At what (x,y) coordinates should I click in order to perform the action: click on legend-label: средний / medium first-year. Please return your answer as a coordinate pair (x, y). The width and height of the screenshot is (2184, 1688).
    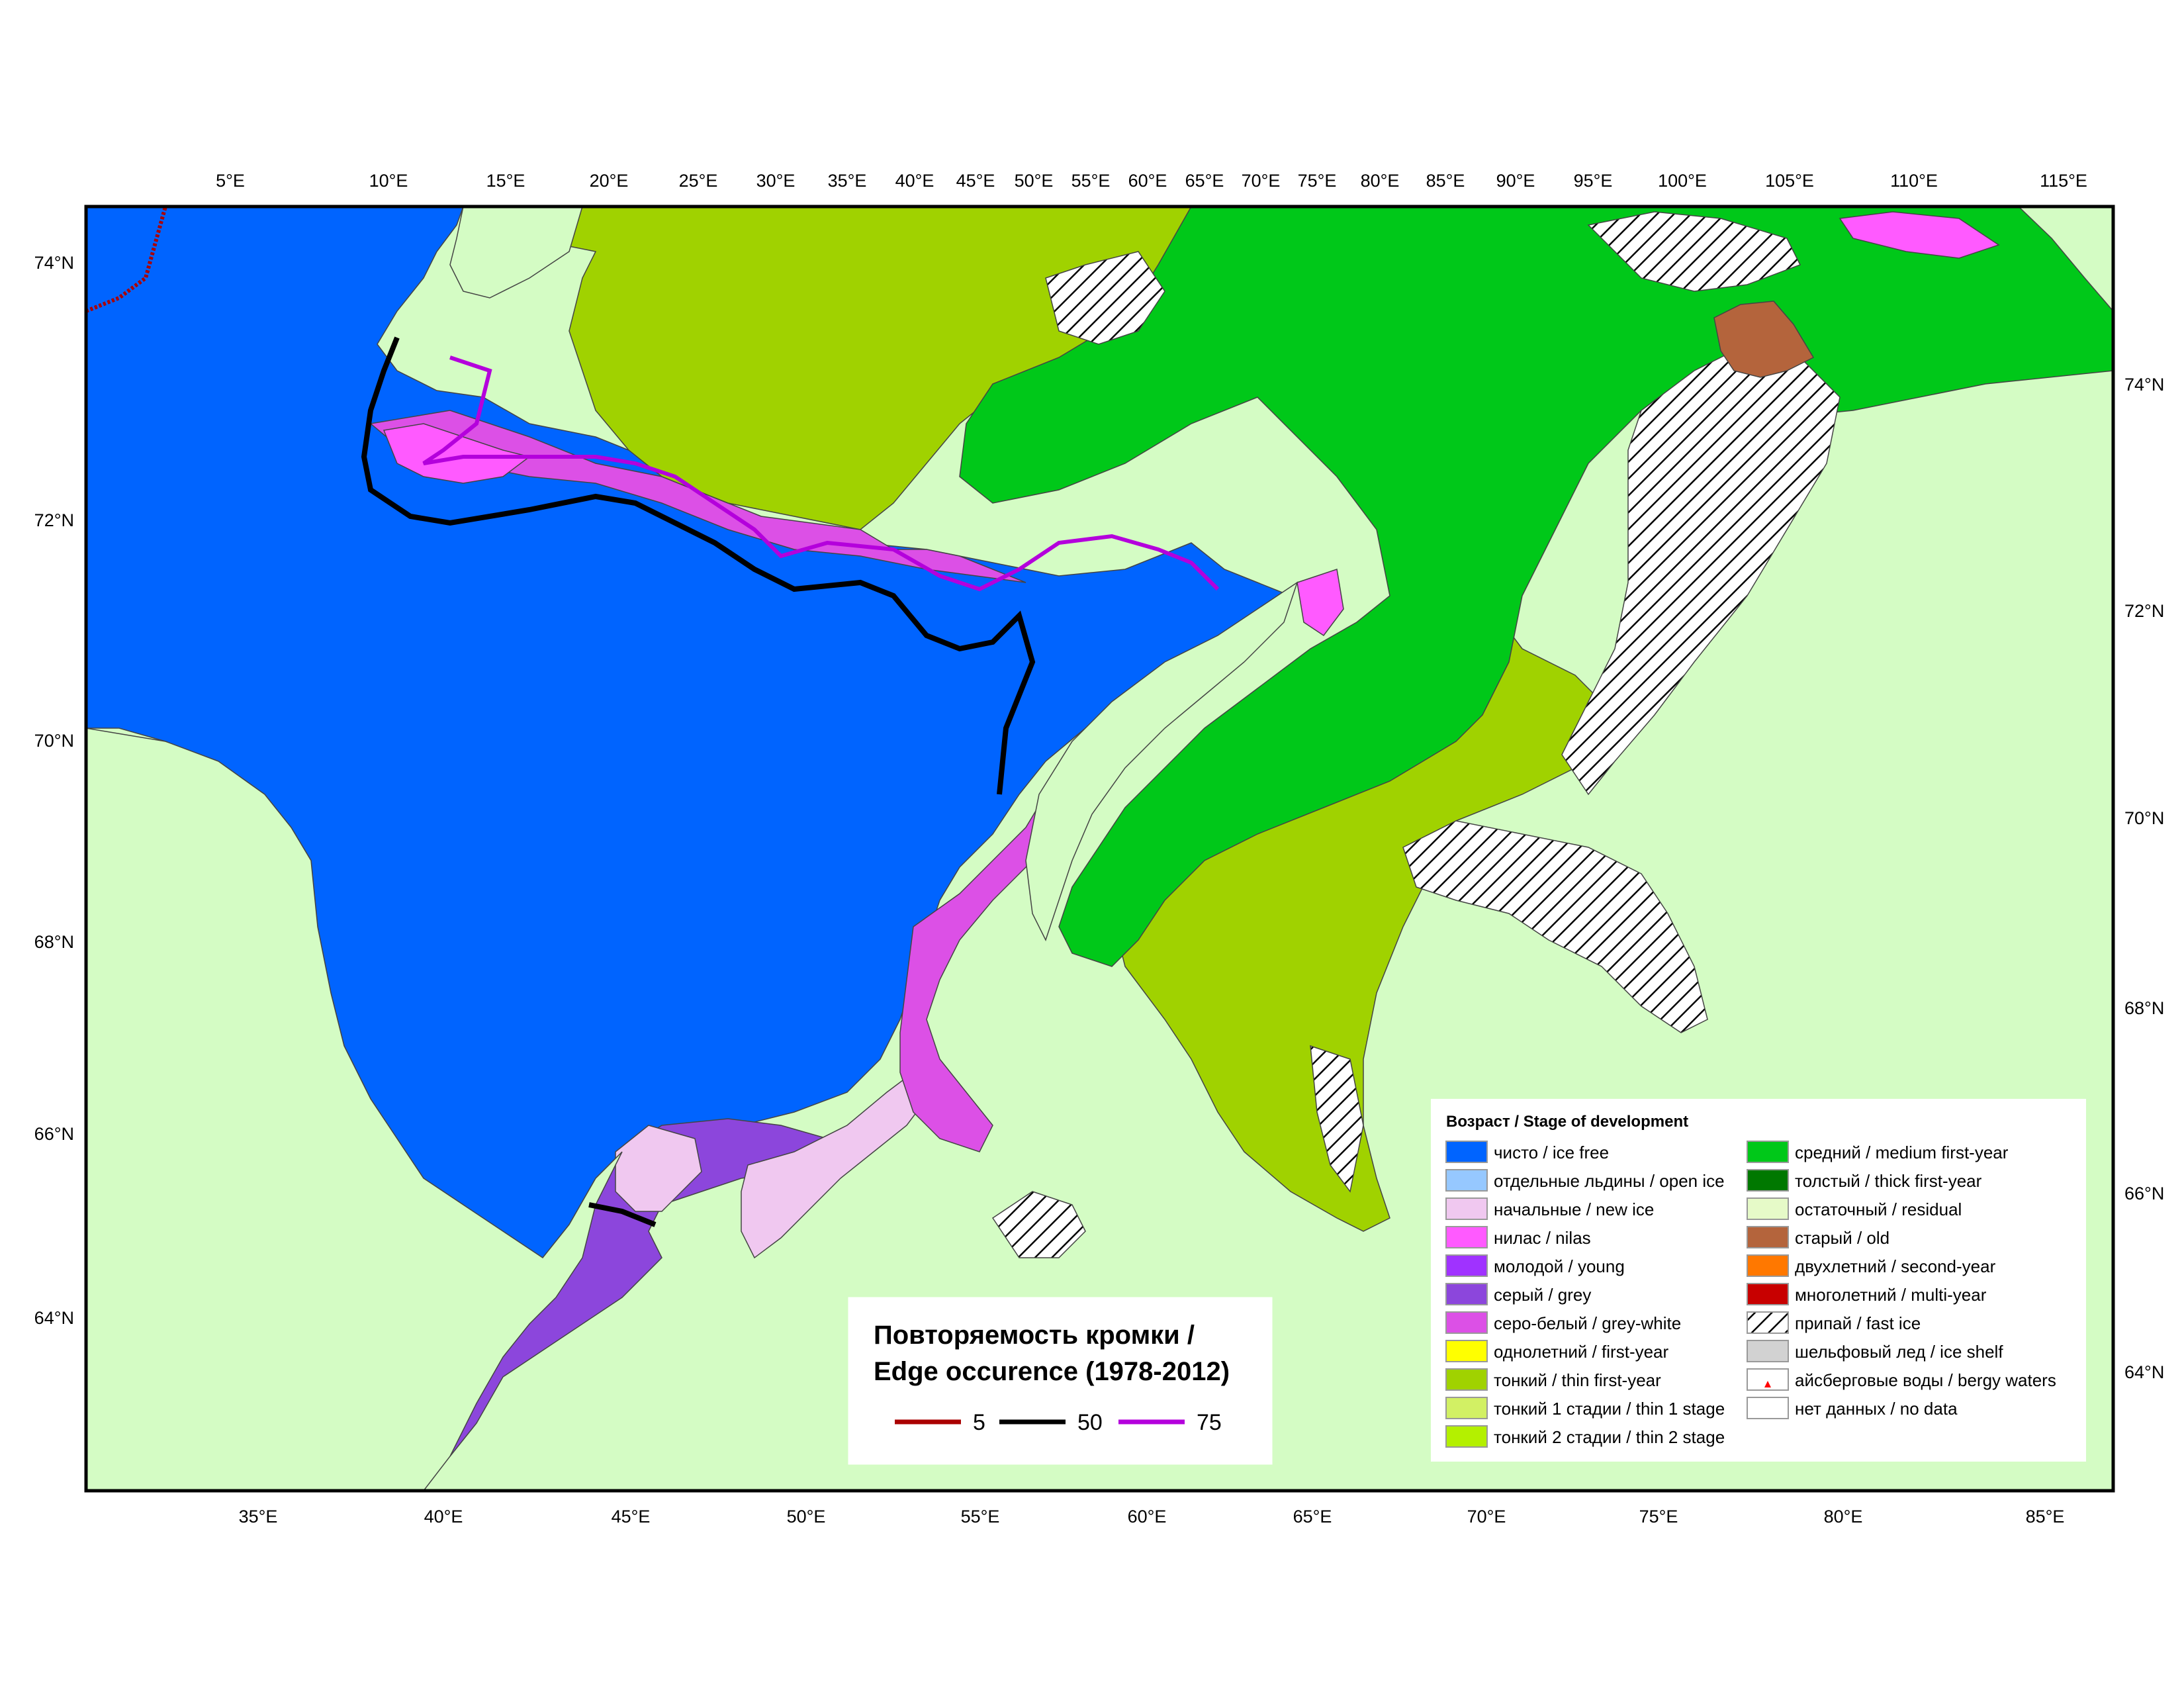
    Looking at the image, I should click on (1902, 1152).